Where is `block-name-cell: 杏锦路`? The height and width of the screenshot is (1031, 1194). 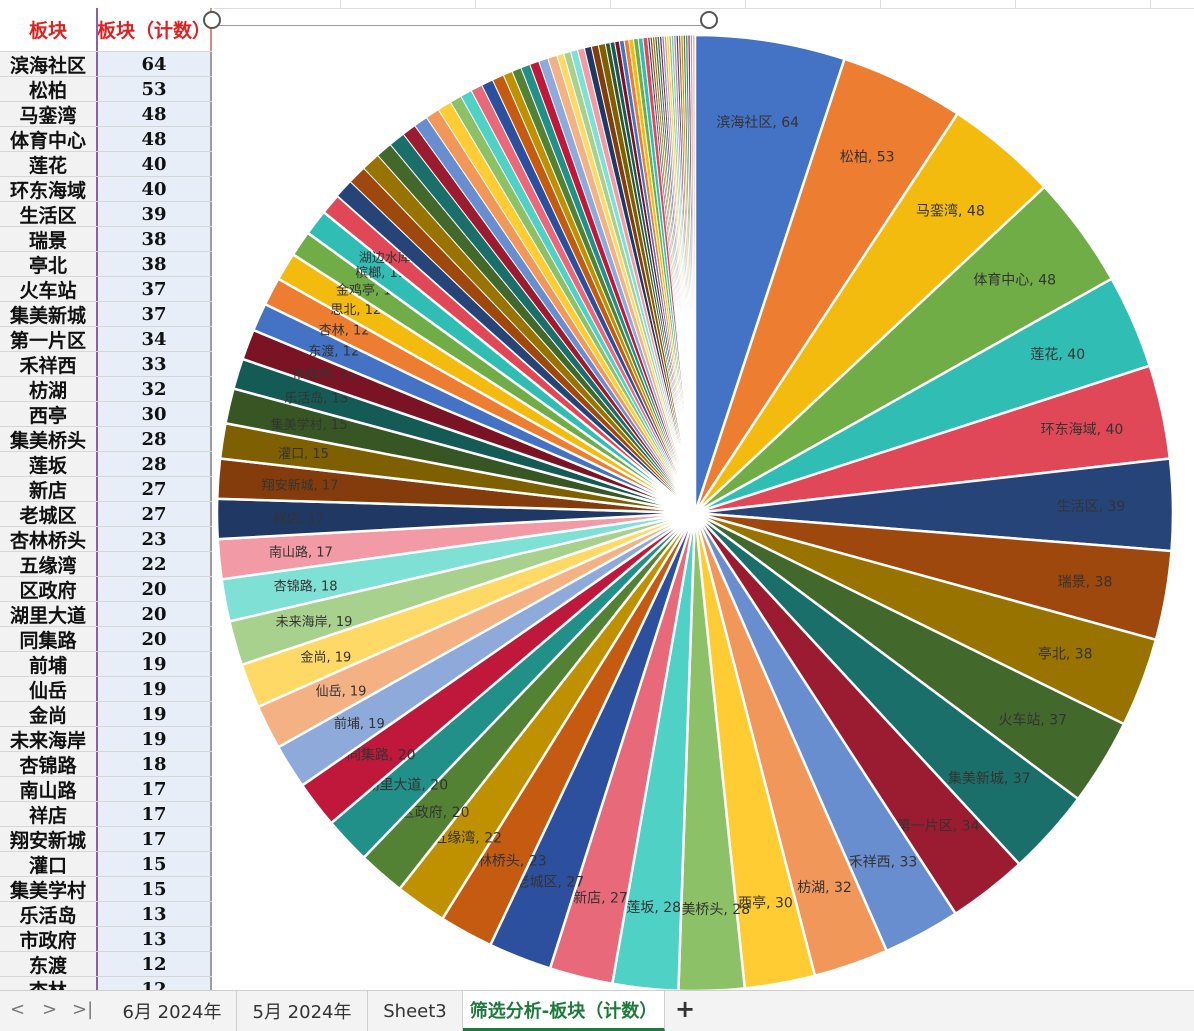 block-name-cell: 杏锦路 is located at coordinates (49, 764).